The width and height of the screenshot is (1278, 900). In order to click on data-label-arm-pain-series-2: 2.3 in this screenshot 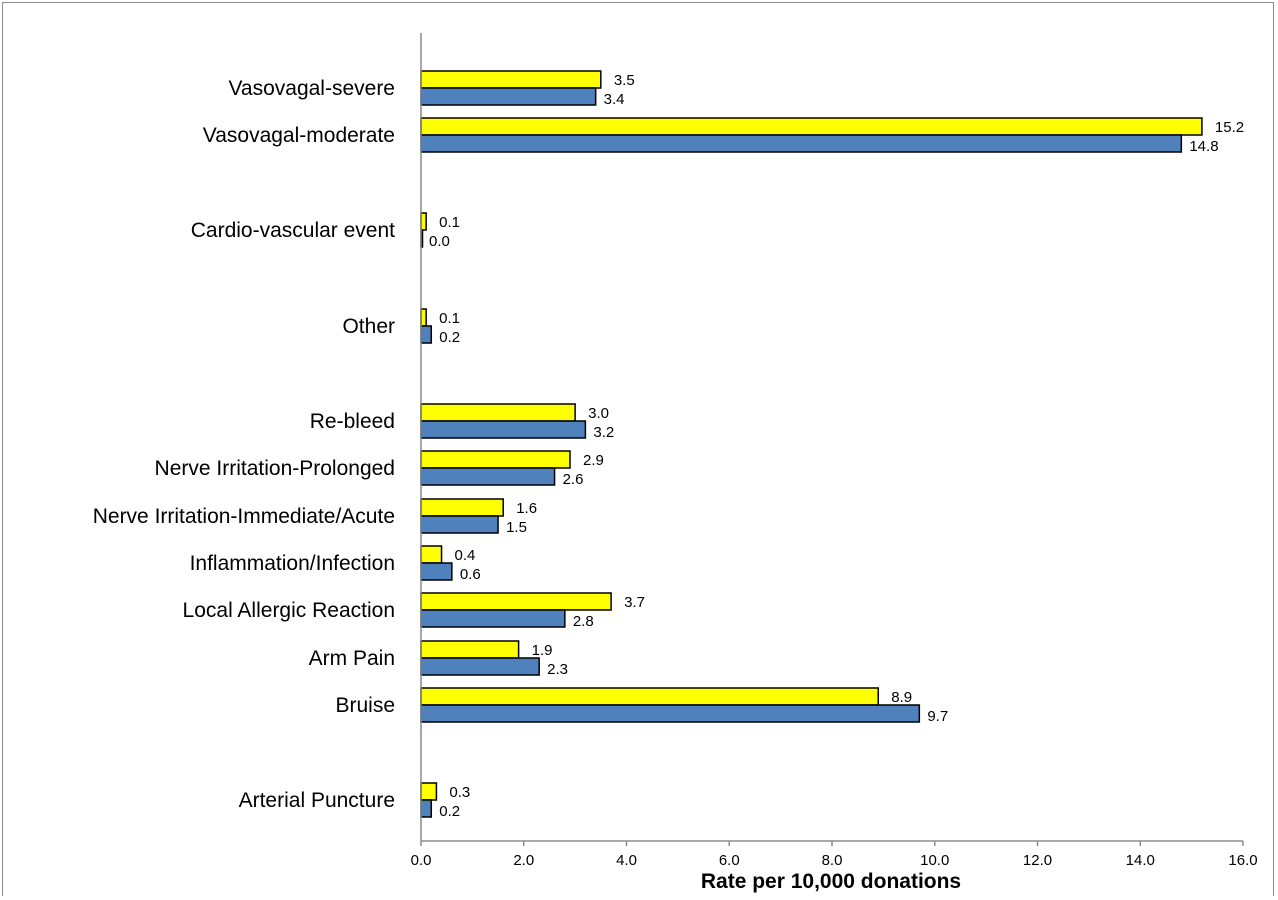, I will do `click(557, 669)`.